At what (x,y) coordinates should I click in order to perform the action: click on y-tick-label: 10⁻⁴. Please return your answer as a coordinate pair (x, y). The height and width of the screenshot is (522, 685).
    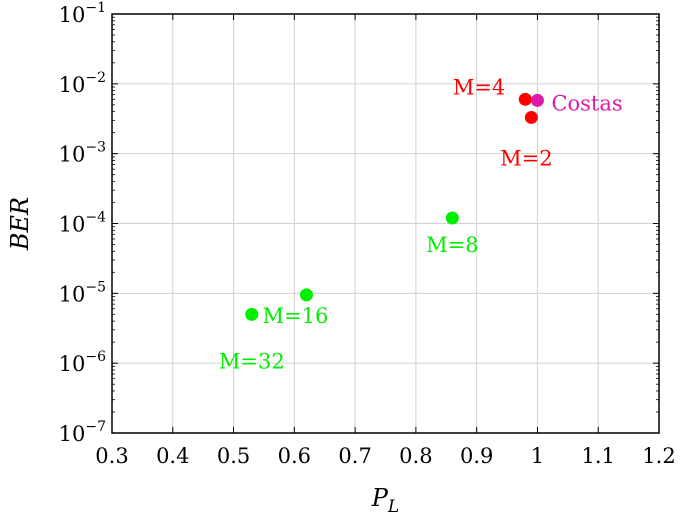
    Looking at the image, I should click on (82, 223).